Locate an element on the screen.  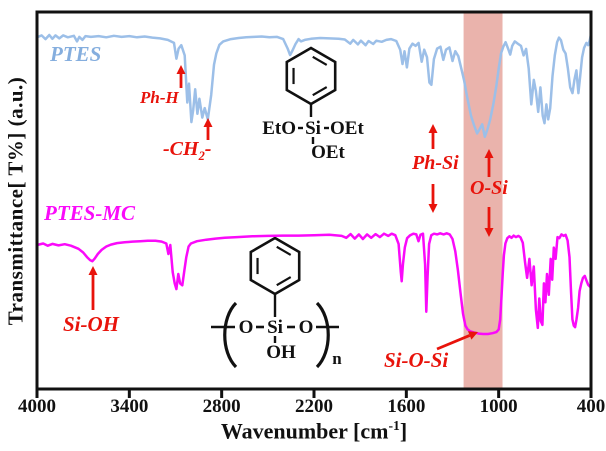
annotation-run: O-Si is located at coordinates (489, 188).